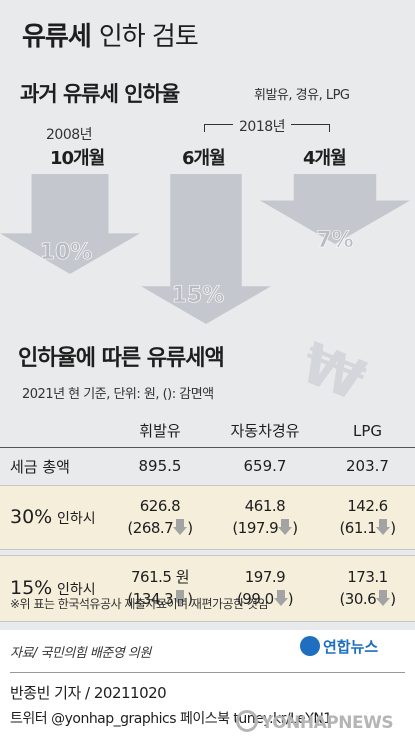  I want to click on header-empty, so click(55, 431).